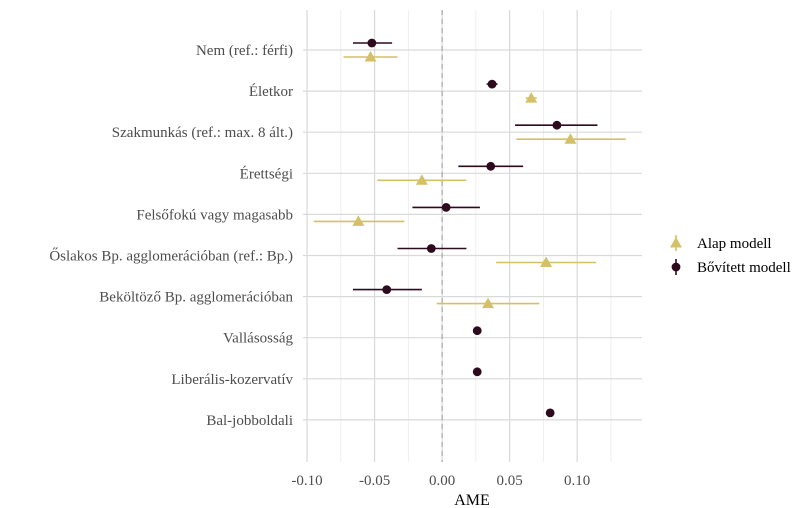 The image size is (812, 508). What do you see at coordinates (472, 500) in the screenshot?
I see `x-axis-title: AME` at bounding box center [472, 500].